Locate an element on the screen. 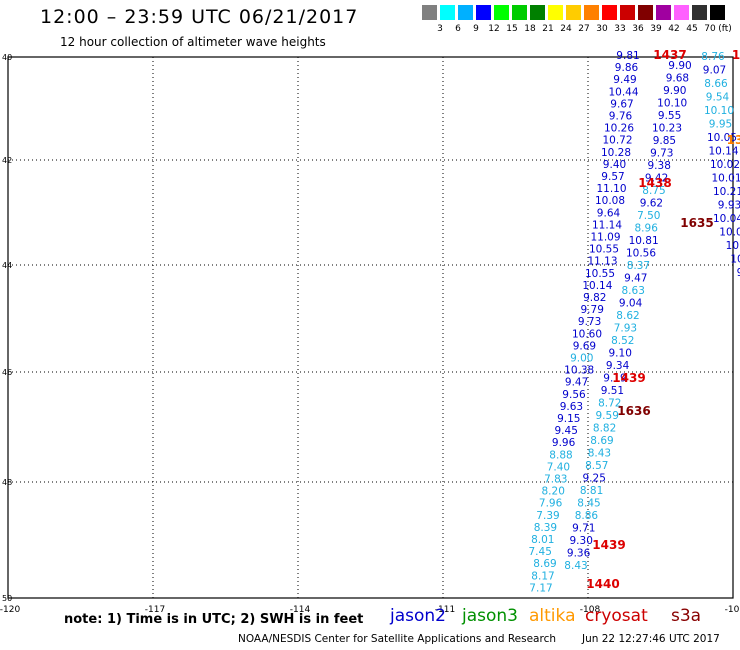 The image size is (740, 650). satellite-altika: altika is located at coordinates (552, 616).